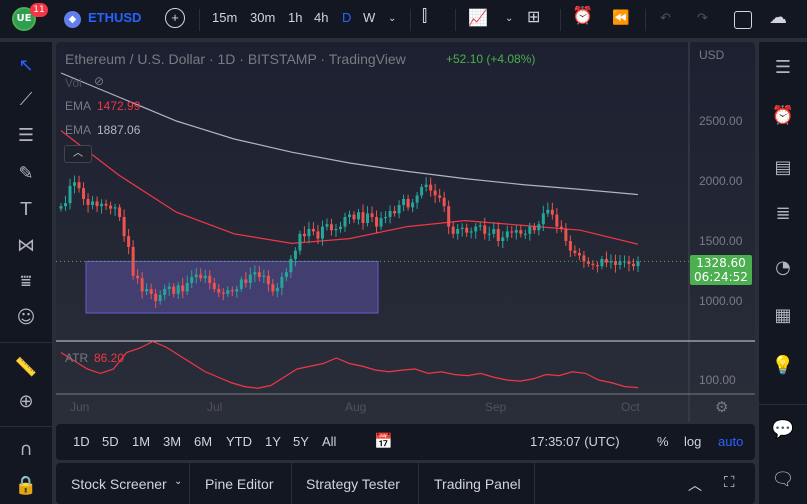  I want to click on range-all: All, so click(329, 441).